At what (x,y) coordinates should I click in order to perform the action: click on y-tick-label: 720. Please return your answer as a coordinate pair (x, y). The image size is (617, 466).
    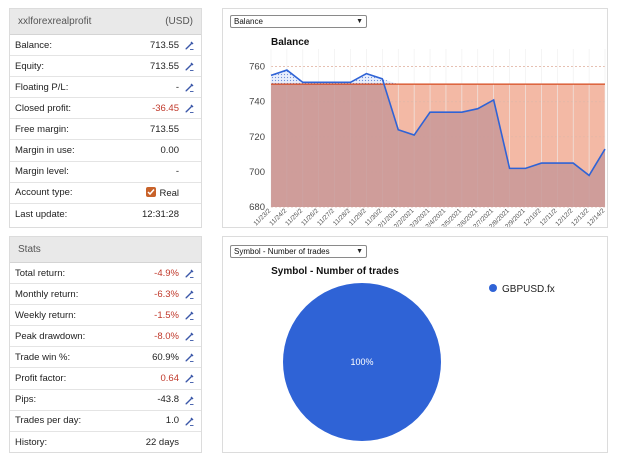
    Looking at the image, I should click on (257, 137).